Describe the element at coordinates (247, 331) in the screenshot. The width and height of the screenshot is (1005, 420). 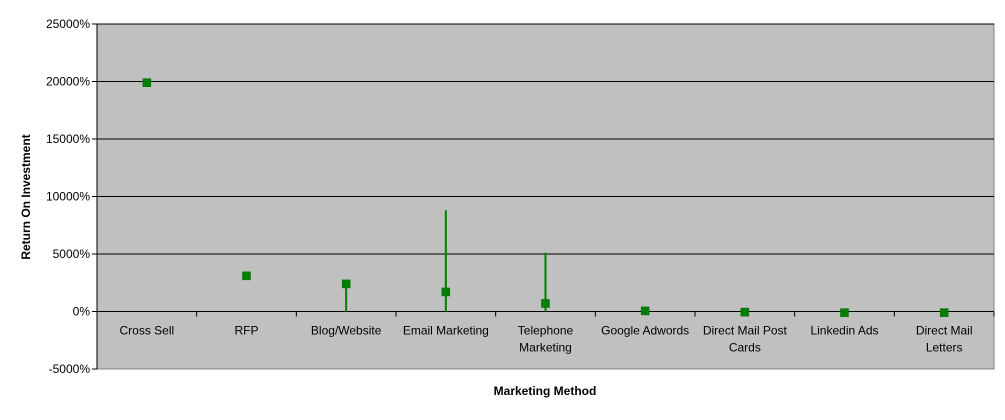
I see `x-category-label: RFP` at that location.